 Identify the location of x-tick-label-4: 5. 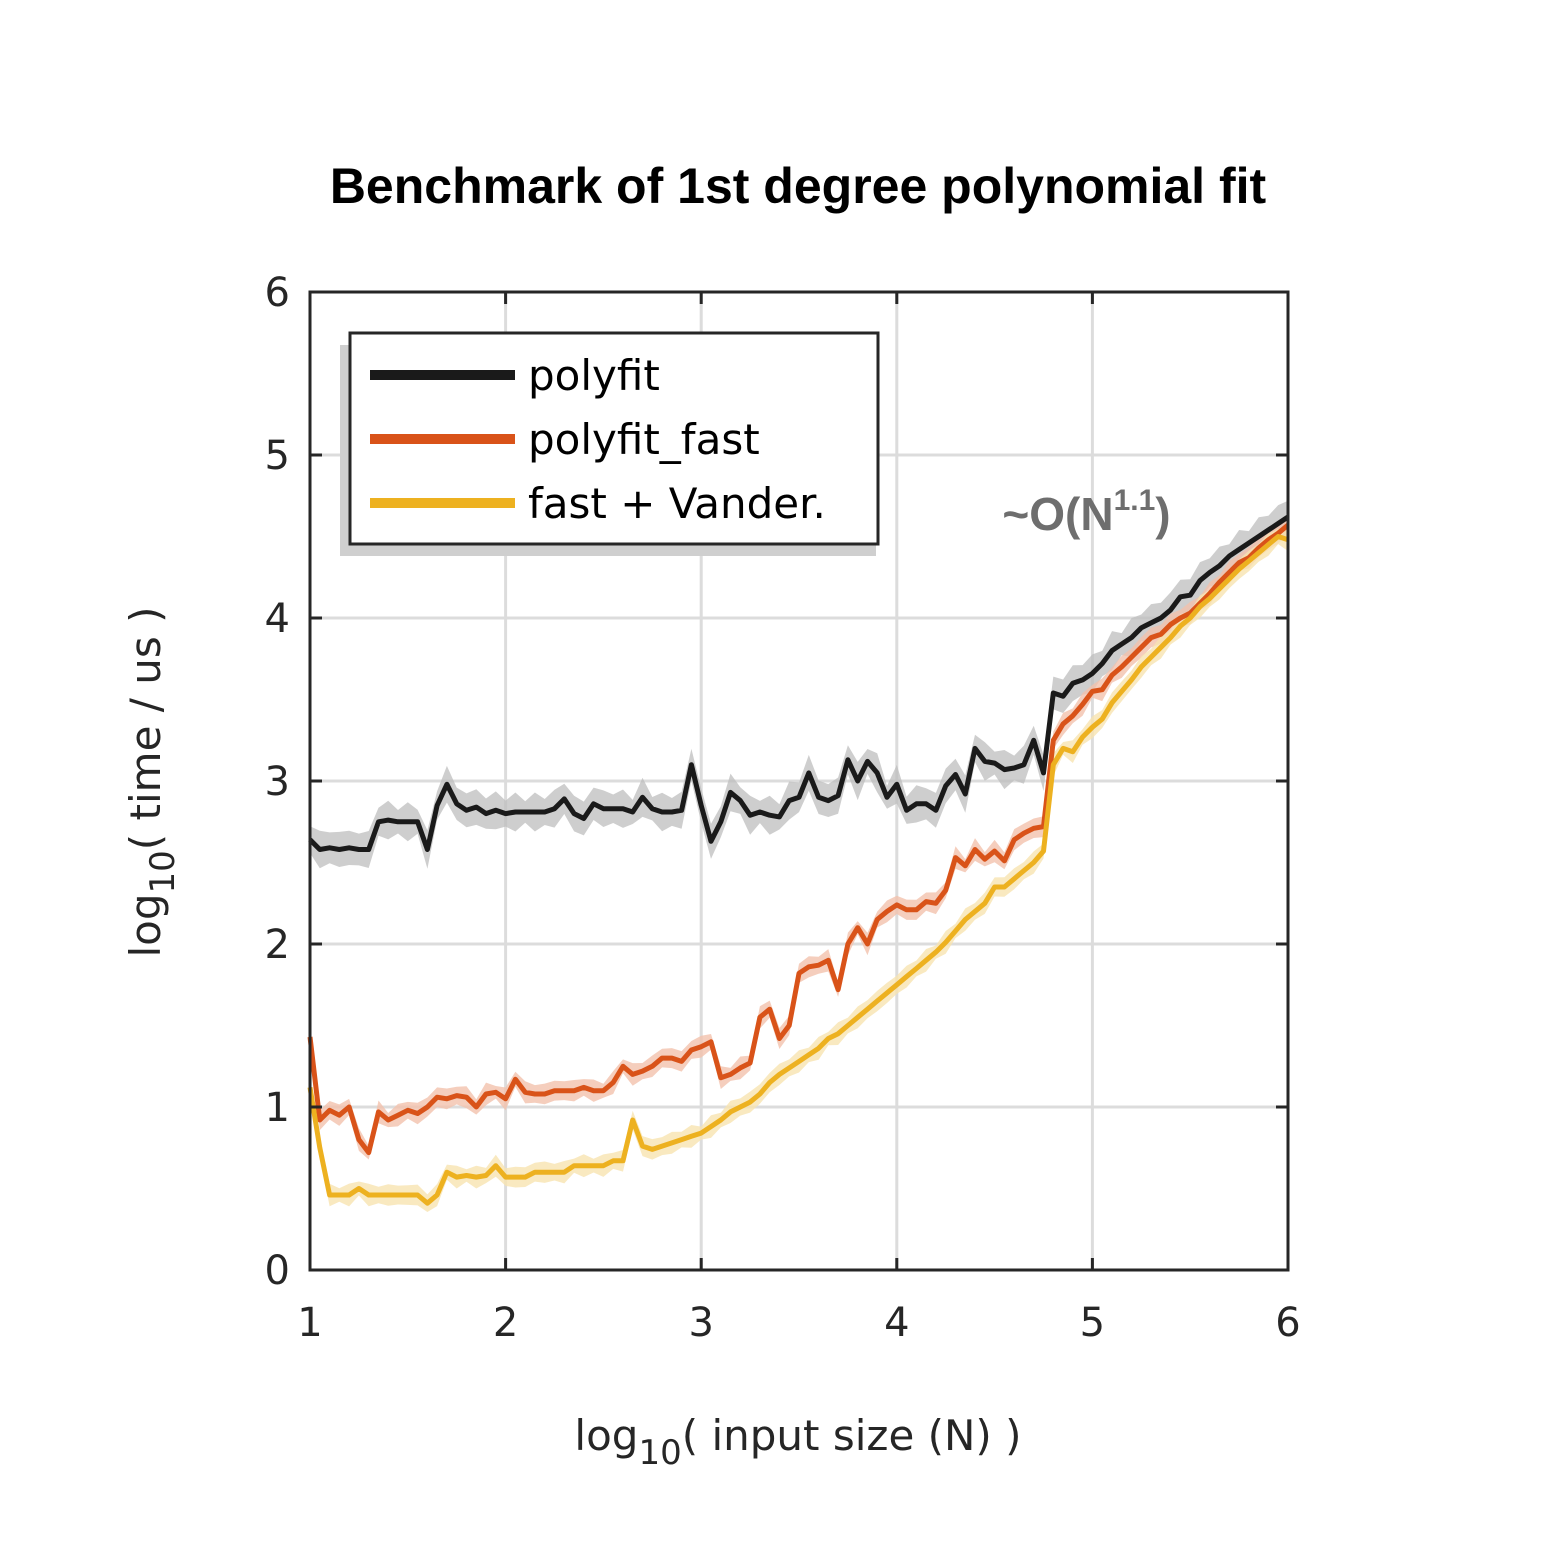
(1092, 1323).